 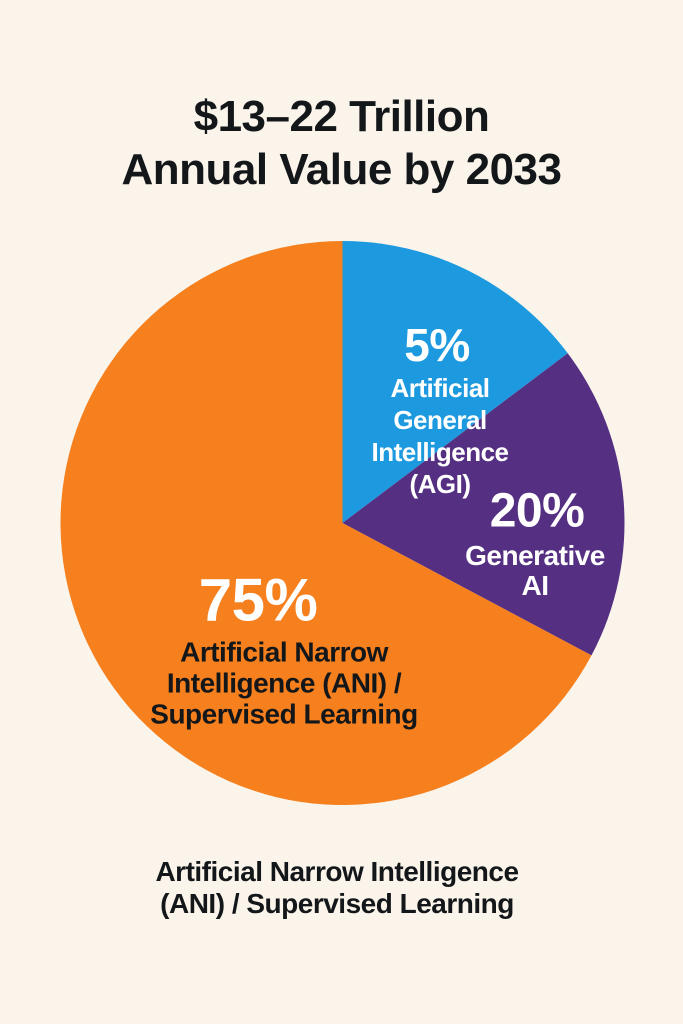 What do you see at coordinates (535, 555) in the screenshot?
I see `generative-ai-slice-label-line: Generative` at bounding box center [535, 555].